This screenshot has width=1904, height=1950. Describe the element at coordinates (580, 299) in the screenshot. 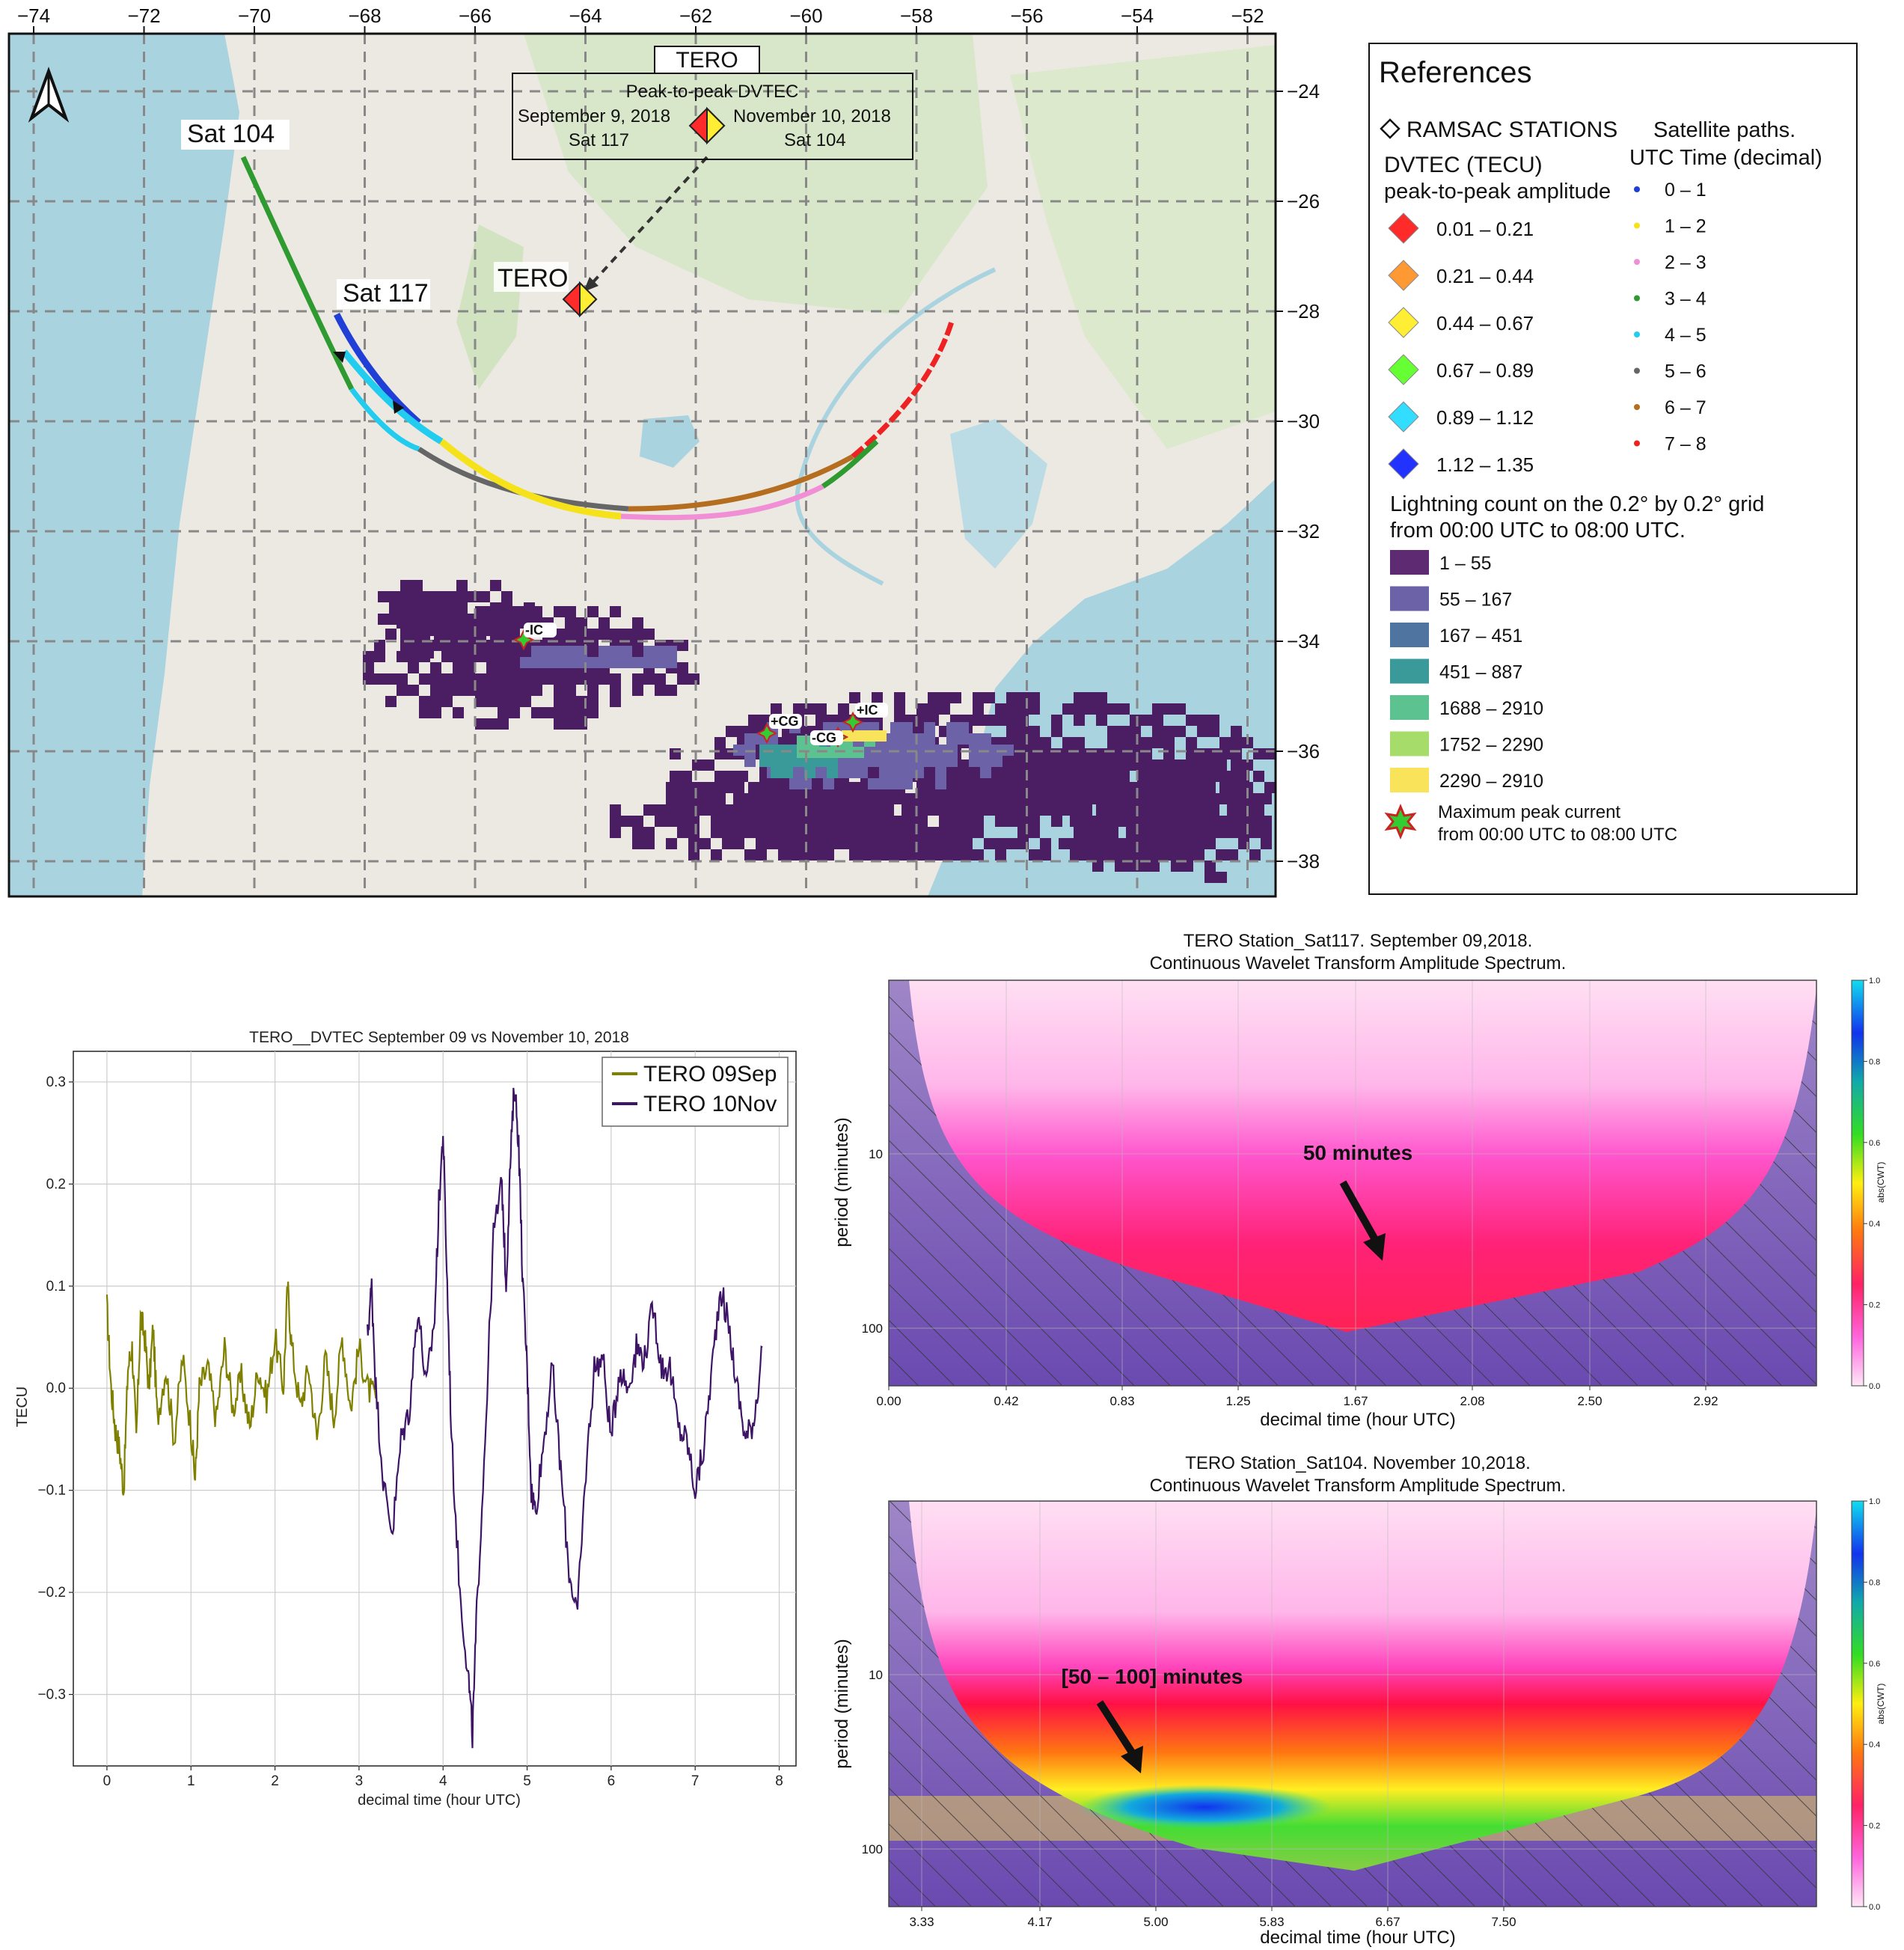

I see `tero-station-marker` at that location.